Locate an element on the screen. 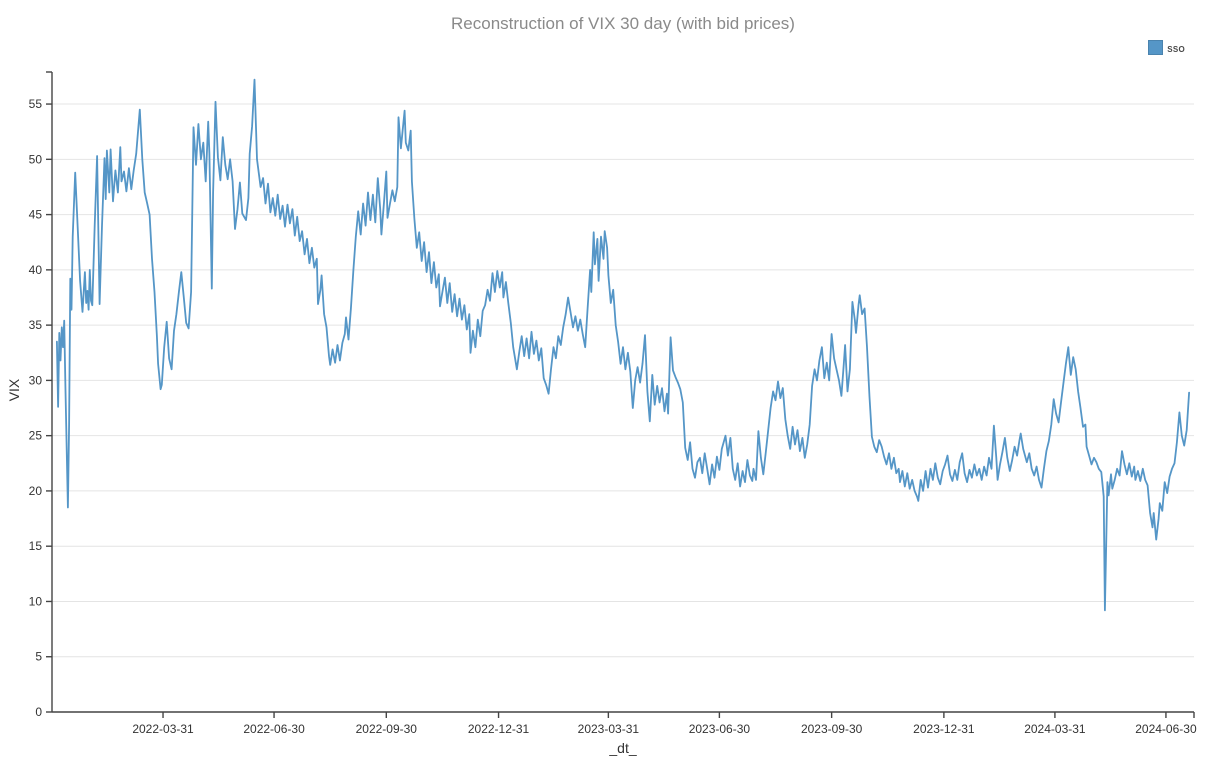 The height and width of the screenshot is (769, 1206). x-tick-label: 2023-06-30 is located at coordinates (720, 729).